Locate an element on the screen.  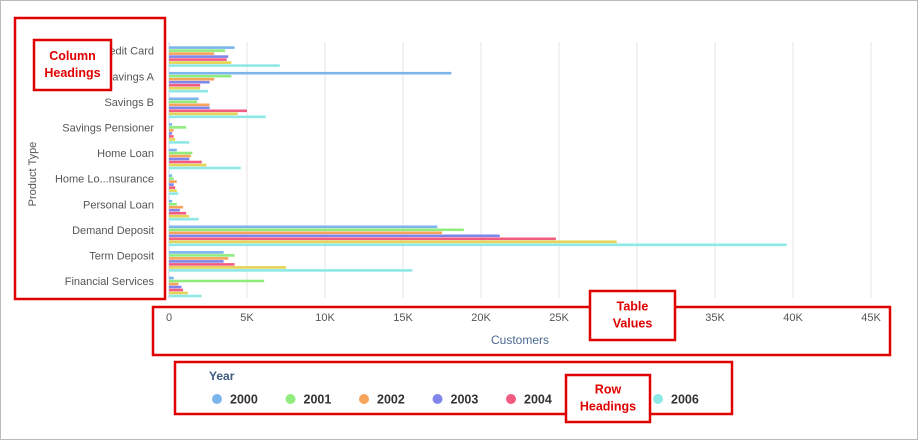
y-tick-label: Financial Services is located at coordinates (110, 282).